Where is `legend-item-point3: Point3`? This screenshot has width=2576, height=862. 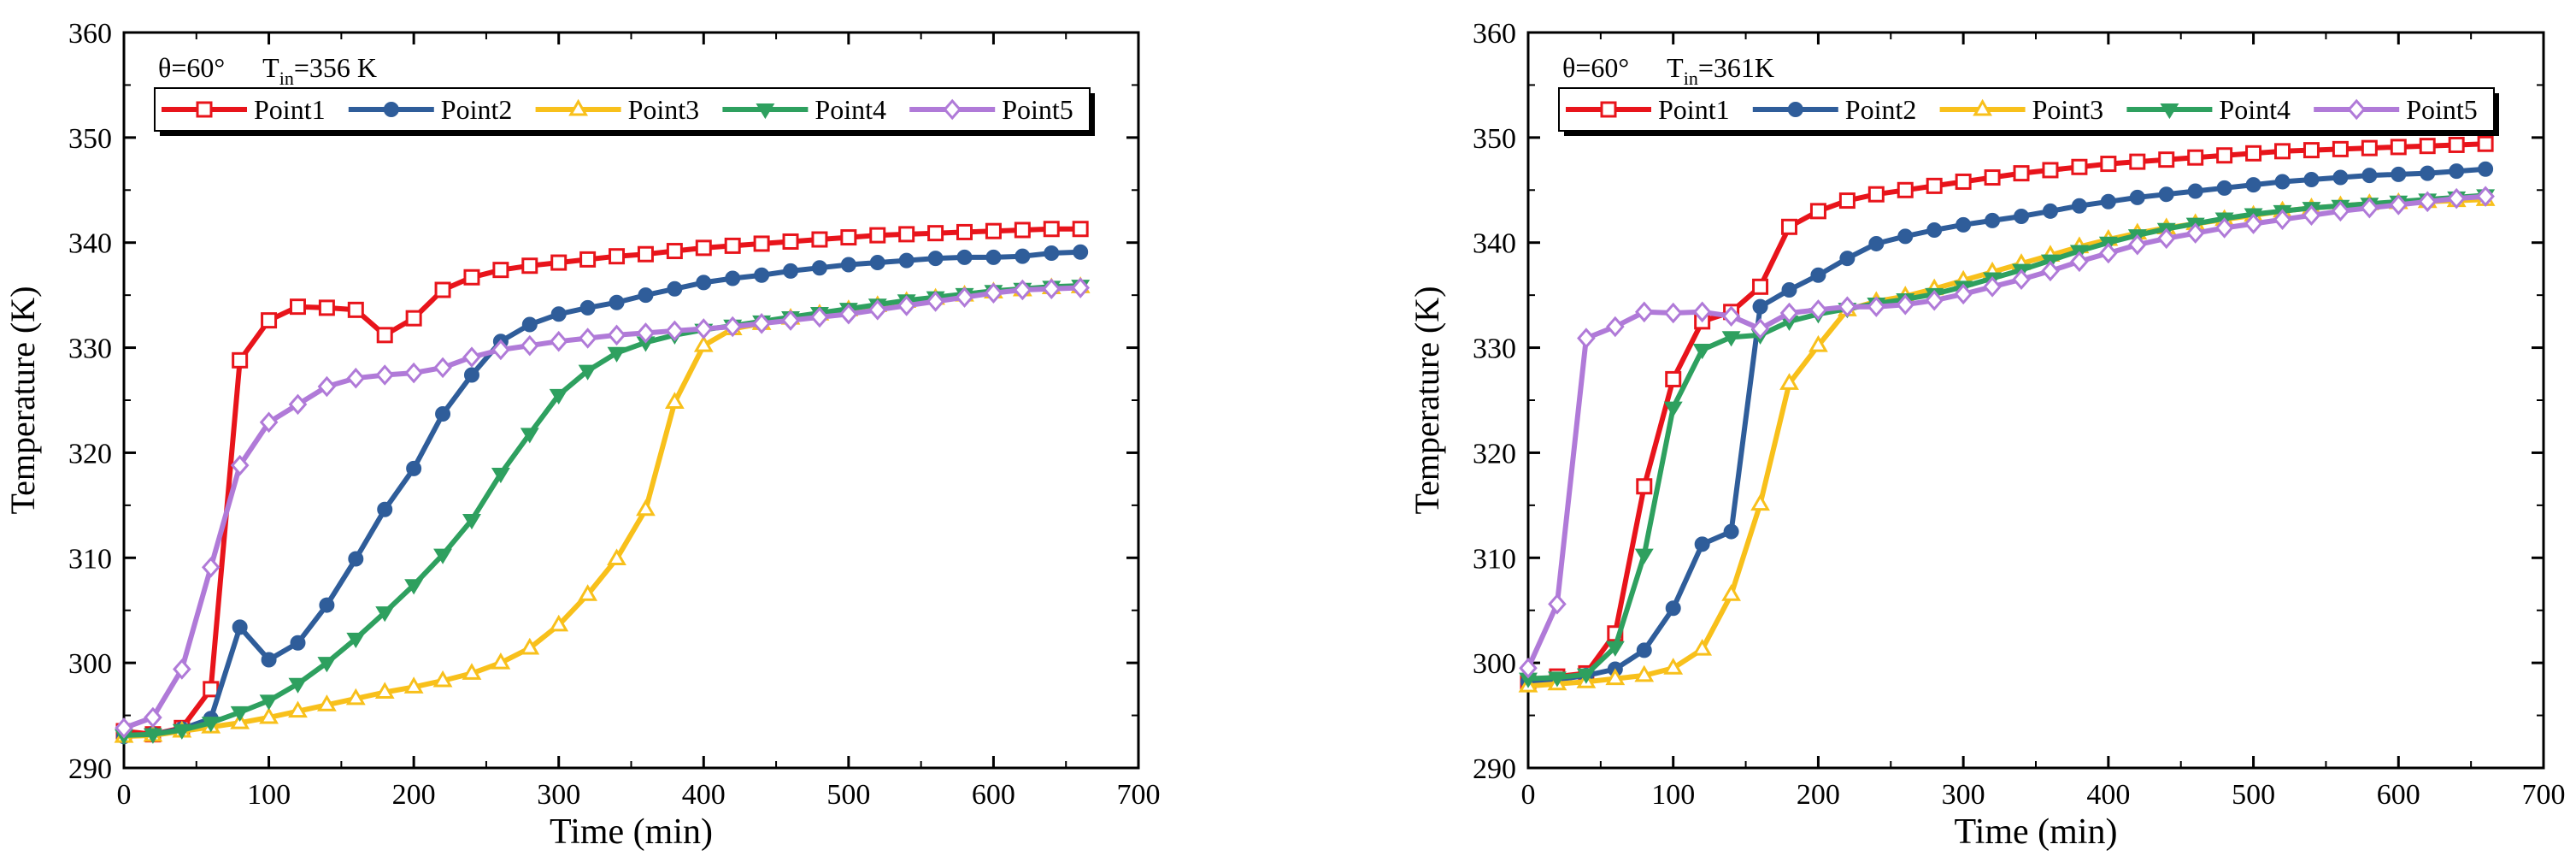 legend-item-point3: Point3 is located at coordinates (2021, 109).